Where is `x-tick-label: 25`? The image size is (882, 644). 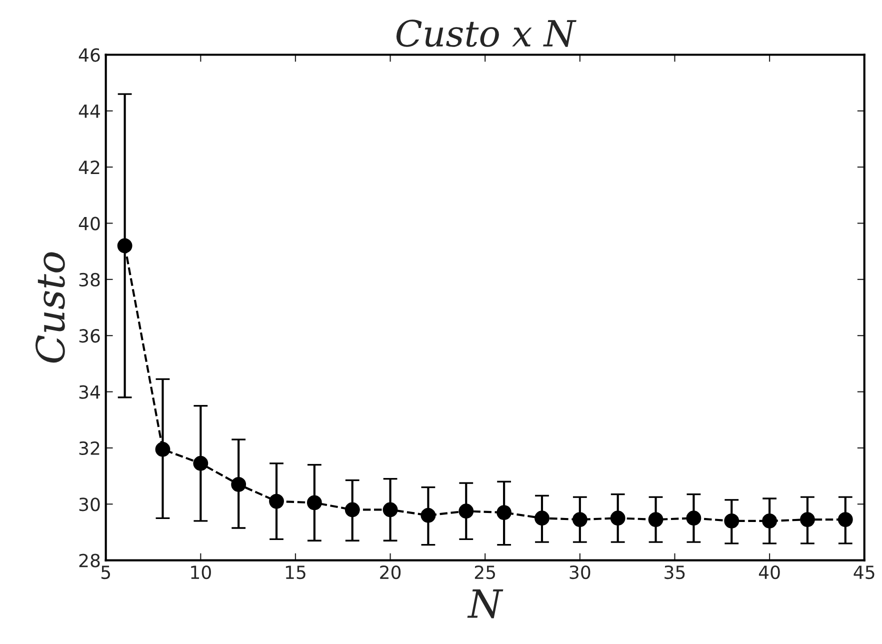 x-tick-label: 25 is located at coordinates (485, 572).